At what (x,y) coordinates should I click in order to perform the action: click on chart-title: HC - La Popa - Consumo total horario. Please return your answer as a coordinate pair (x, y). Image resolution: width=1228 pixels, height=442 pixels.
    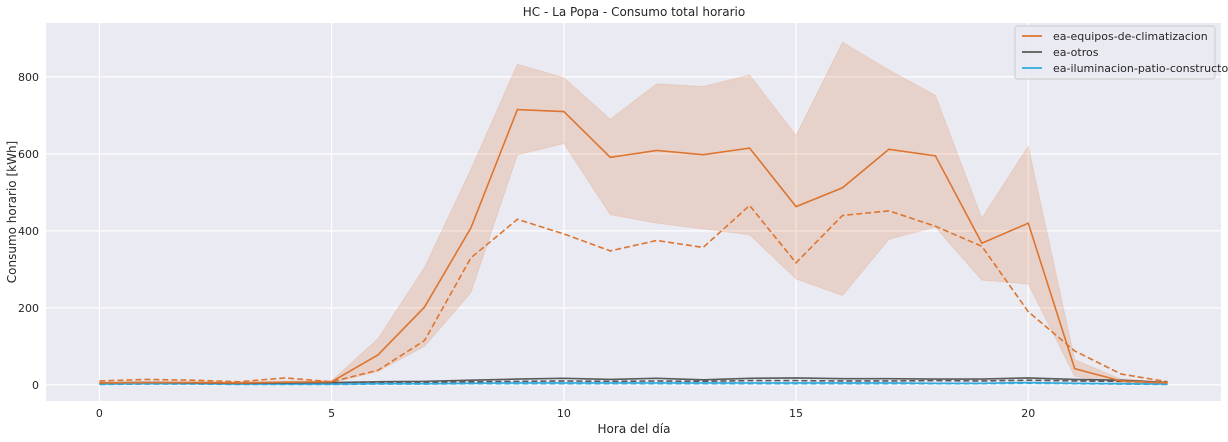
    Looking at the image, I should click on (634, 12).